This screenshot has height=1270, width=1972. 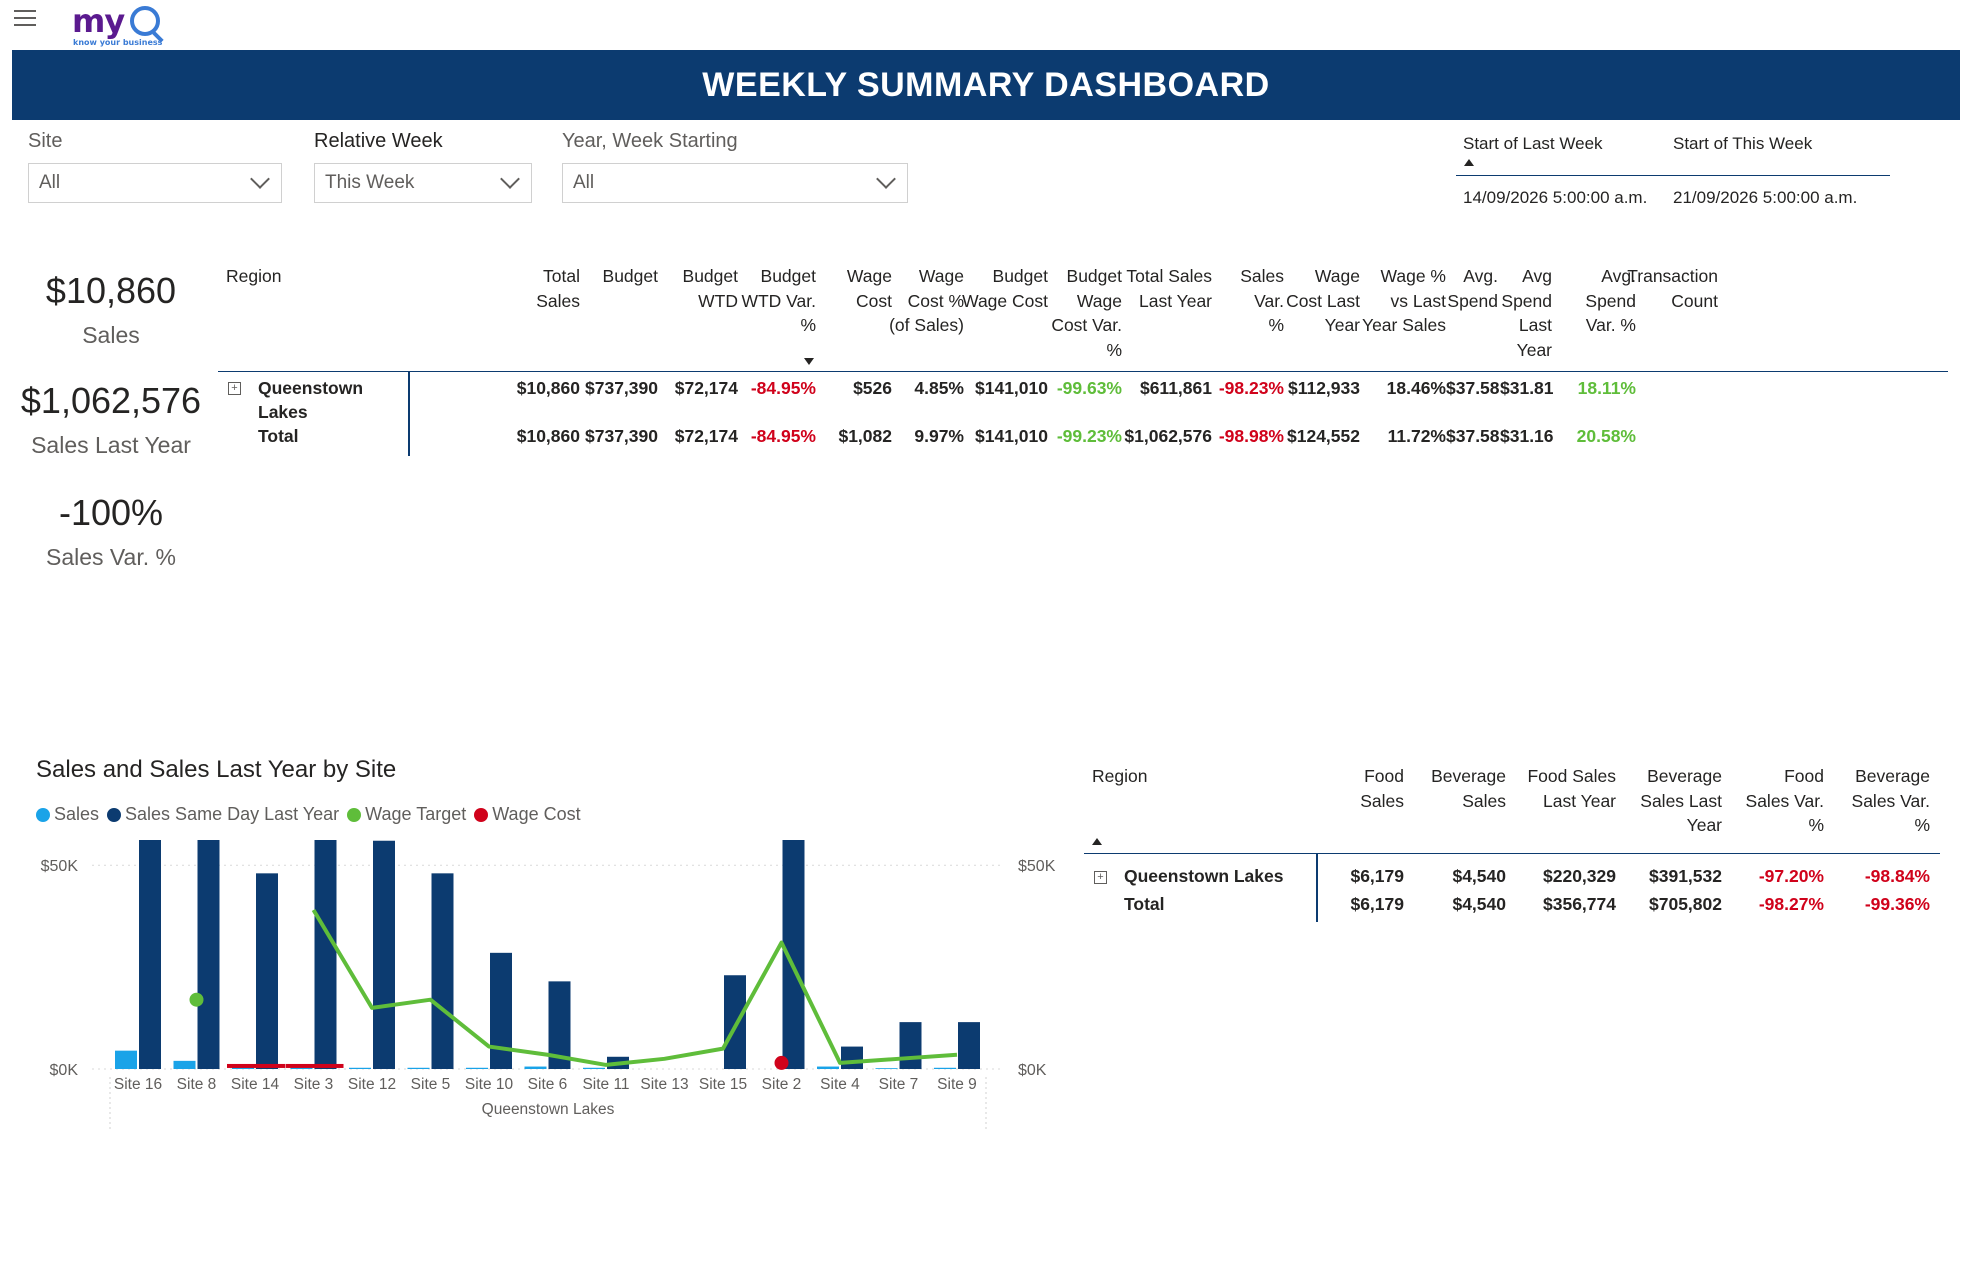 What do you see at coordinates (1011, 436) in the screenshot?
I see `cell-budget-wage-cost: $141,010` at bounding box center [1011, 436].